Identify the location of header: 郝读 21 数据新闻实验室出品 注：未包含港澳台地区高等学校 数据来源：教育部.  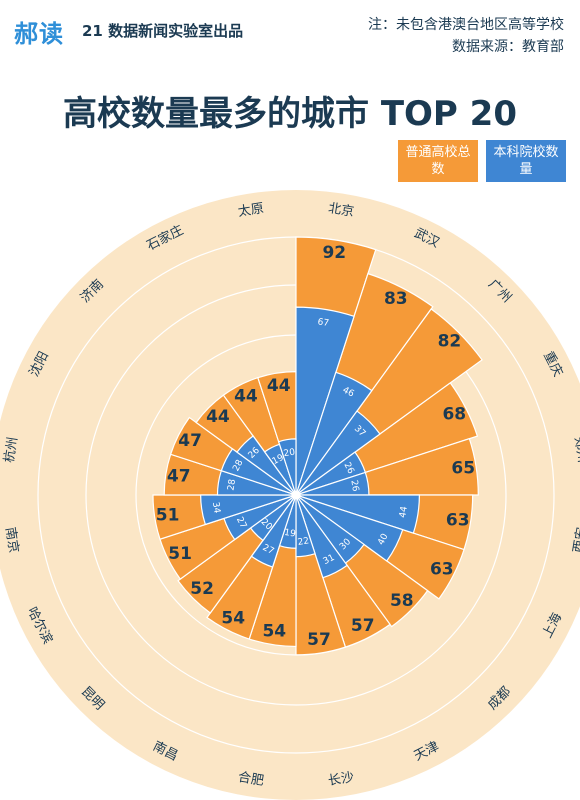
(290, 36).